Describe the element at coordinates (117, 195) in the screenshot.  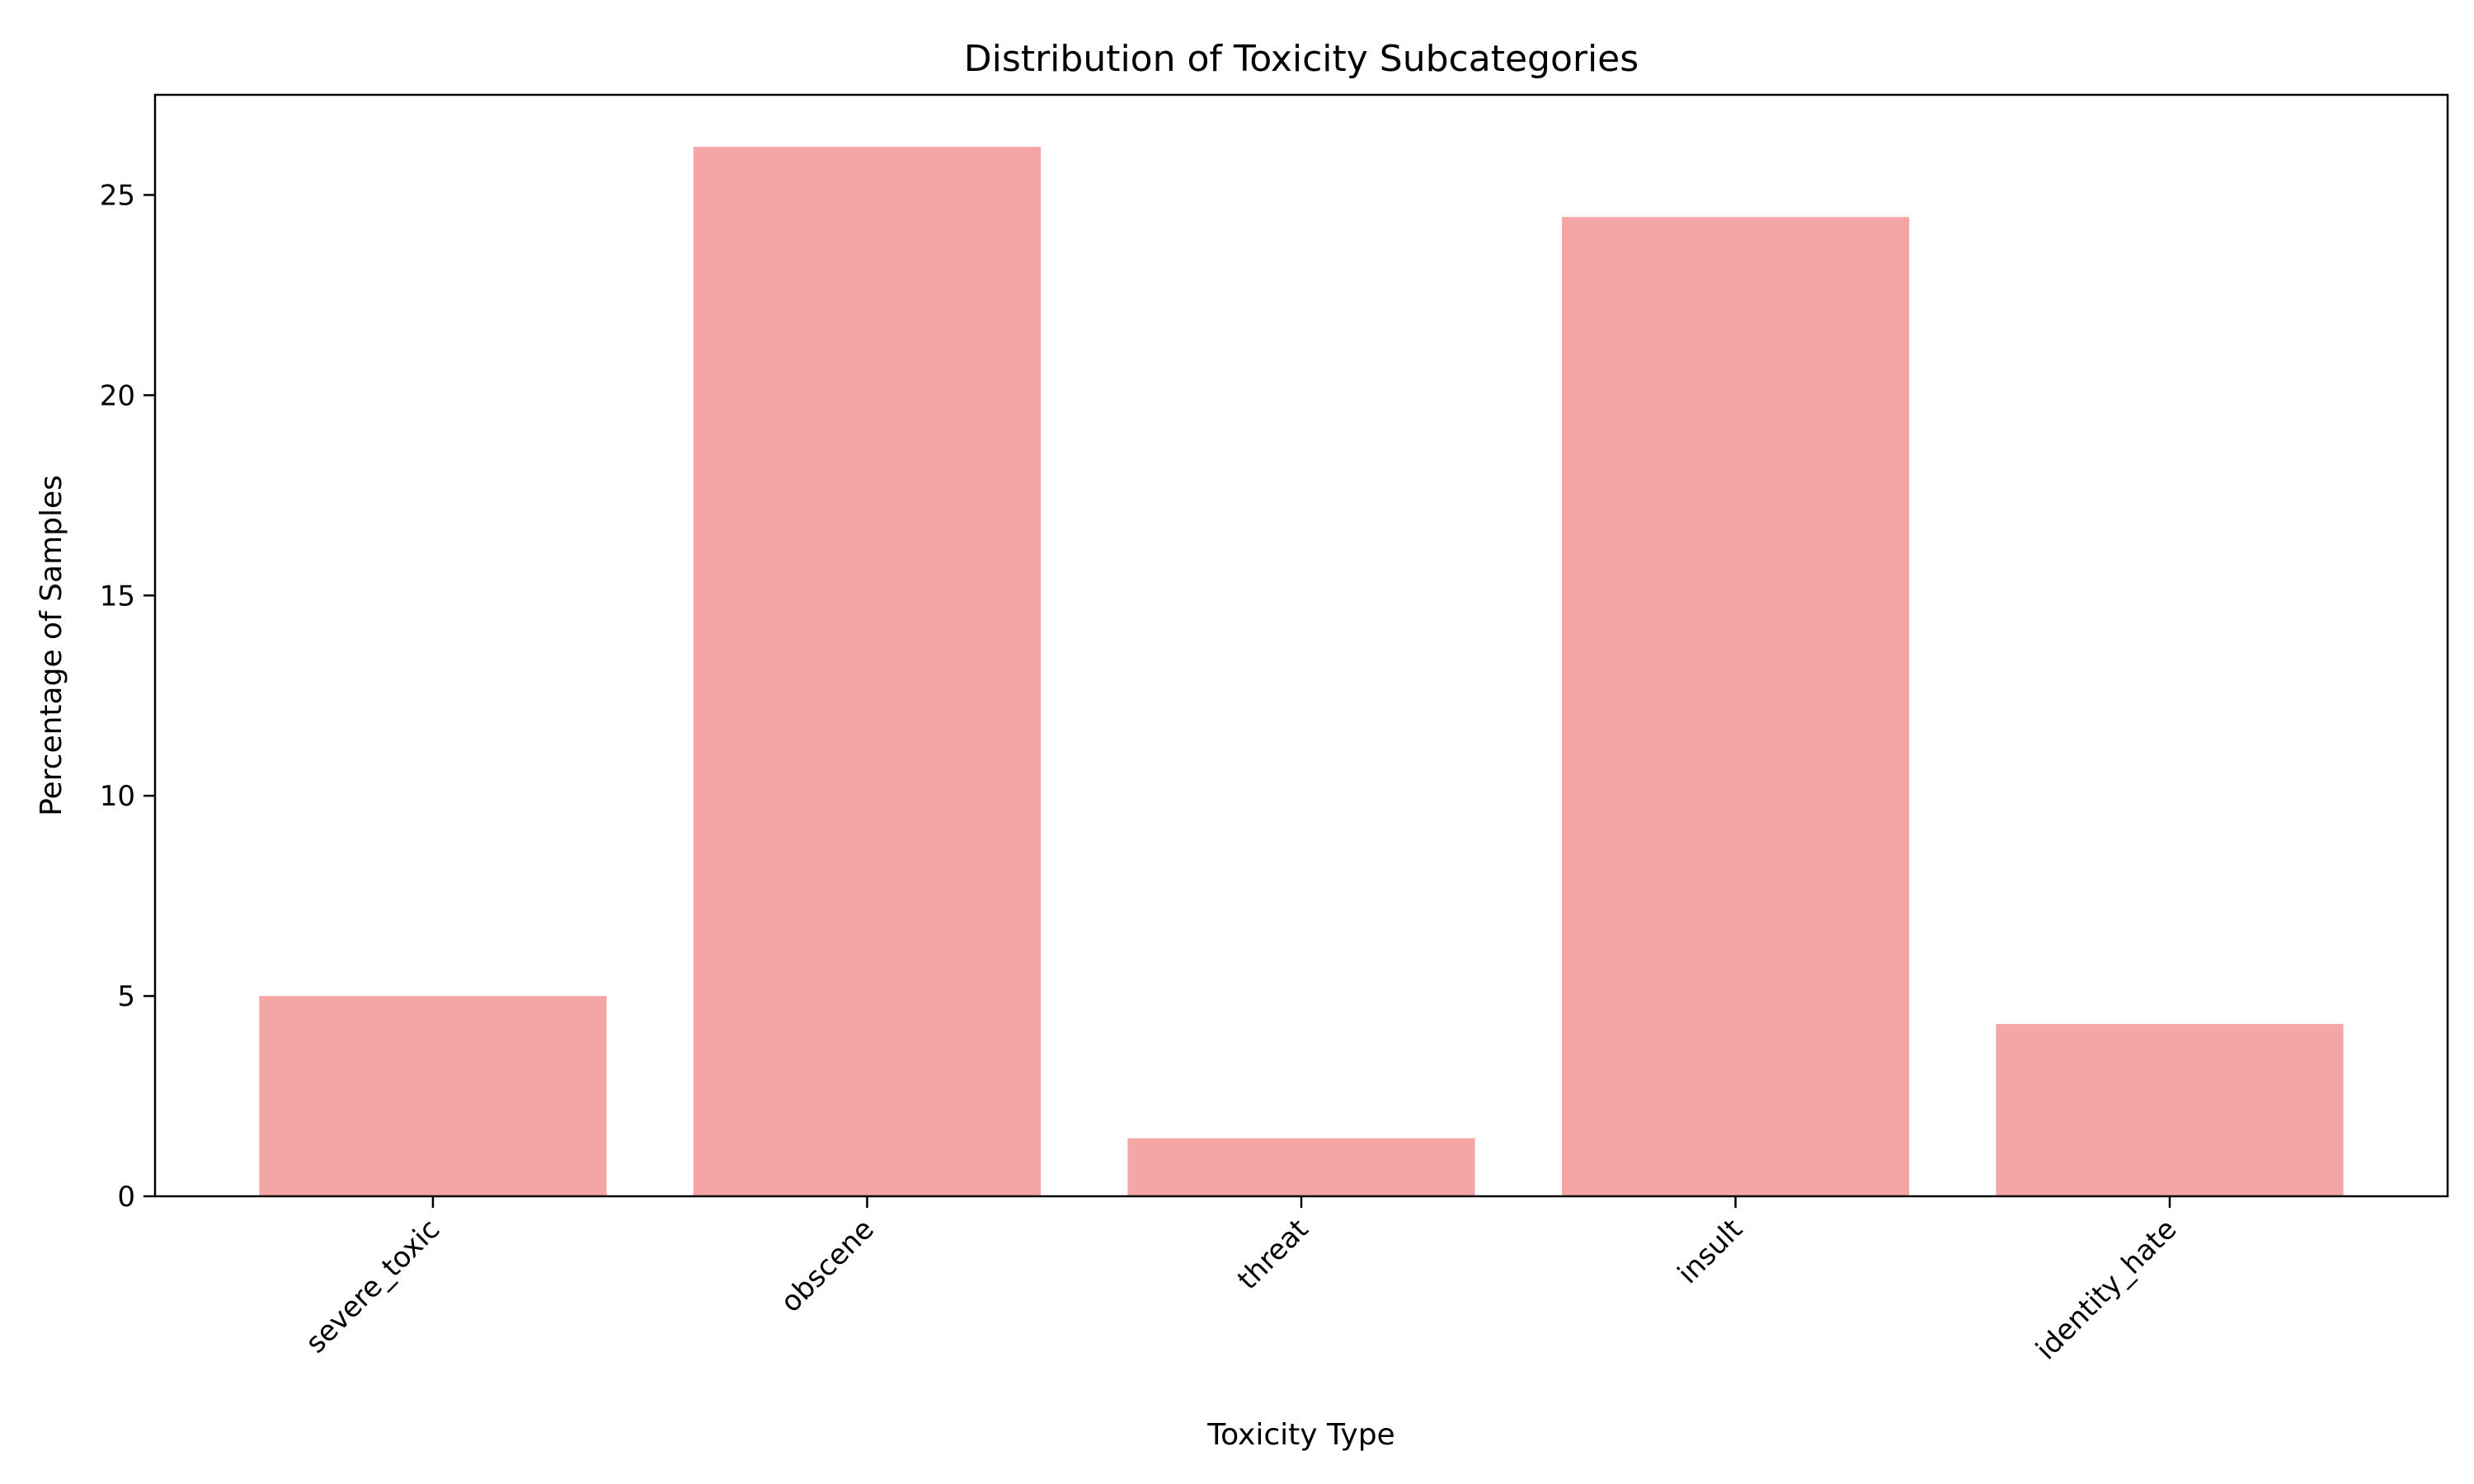
I see `y-tick-label: 25` at that location.